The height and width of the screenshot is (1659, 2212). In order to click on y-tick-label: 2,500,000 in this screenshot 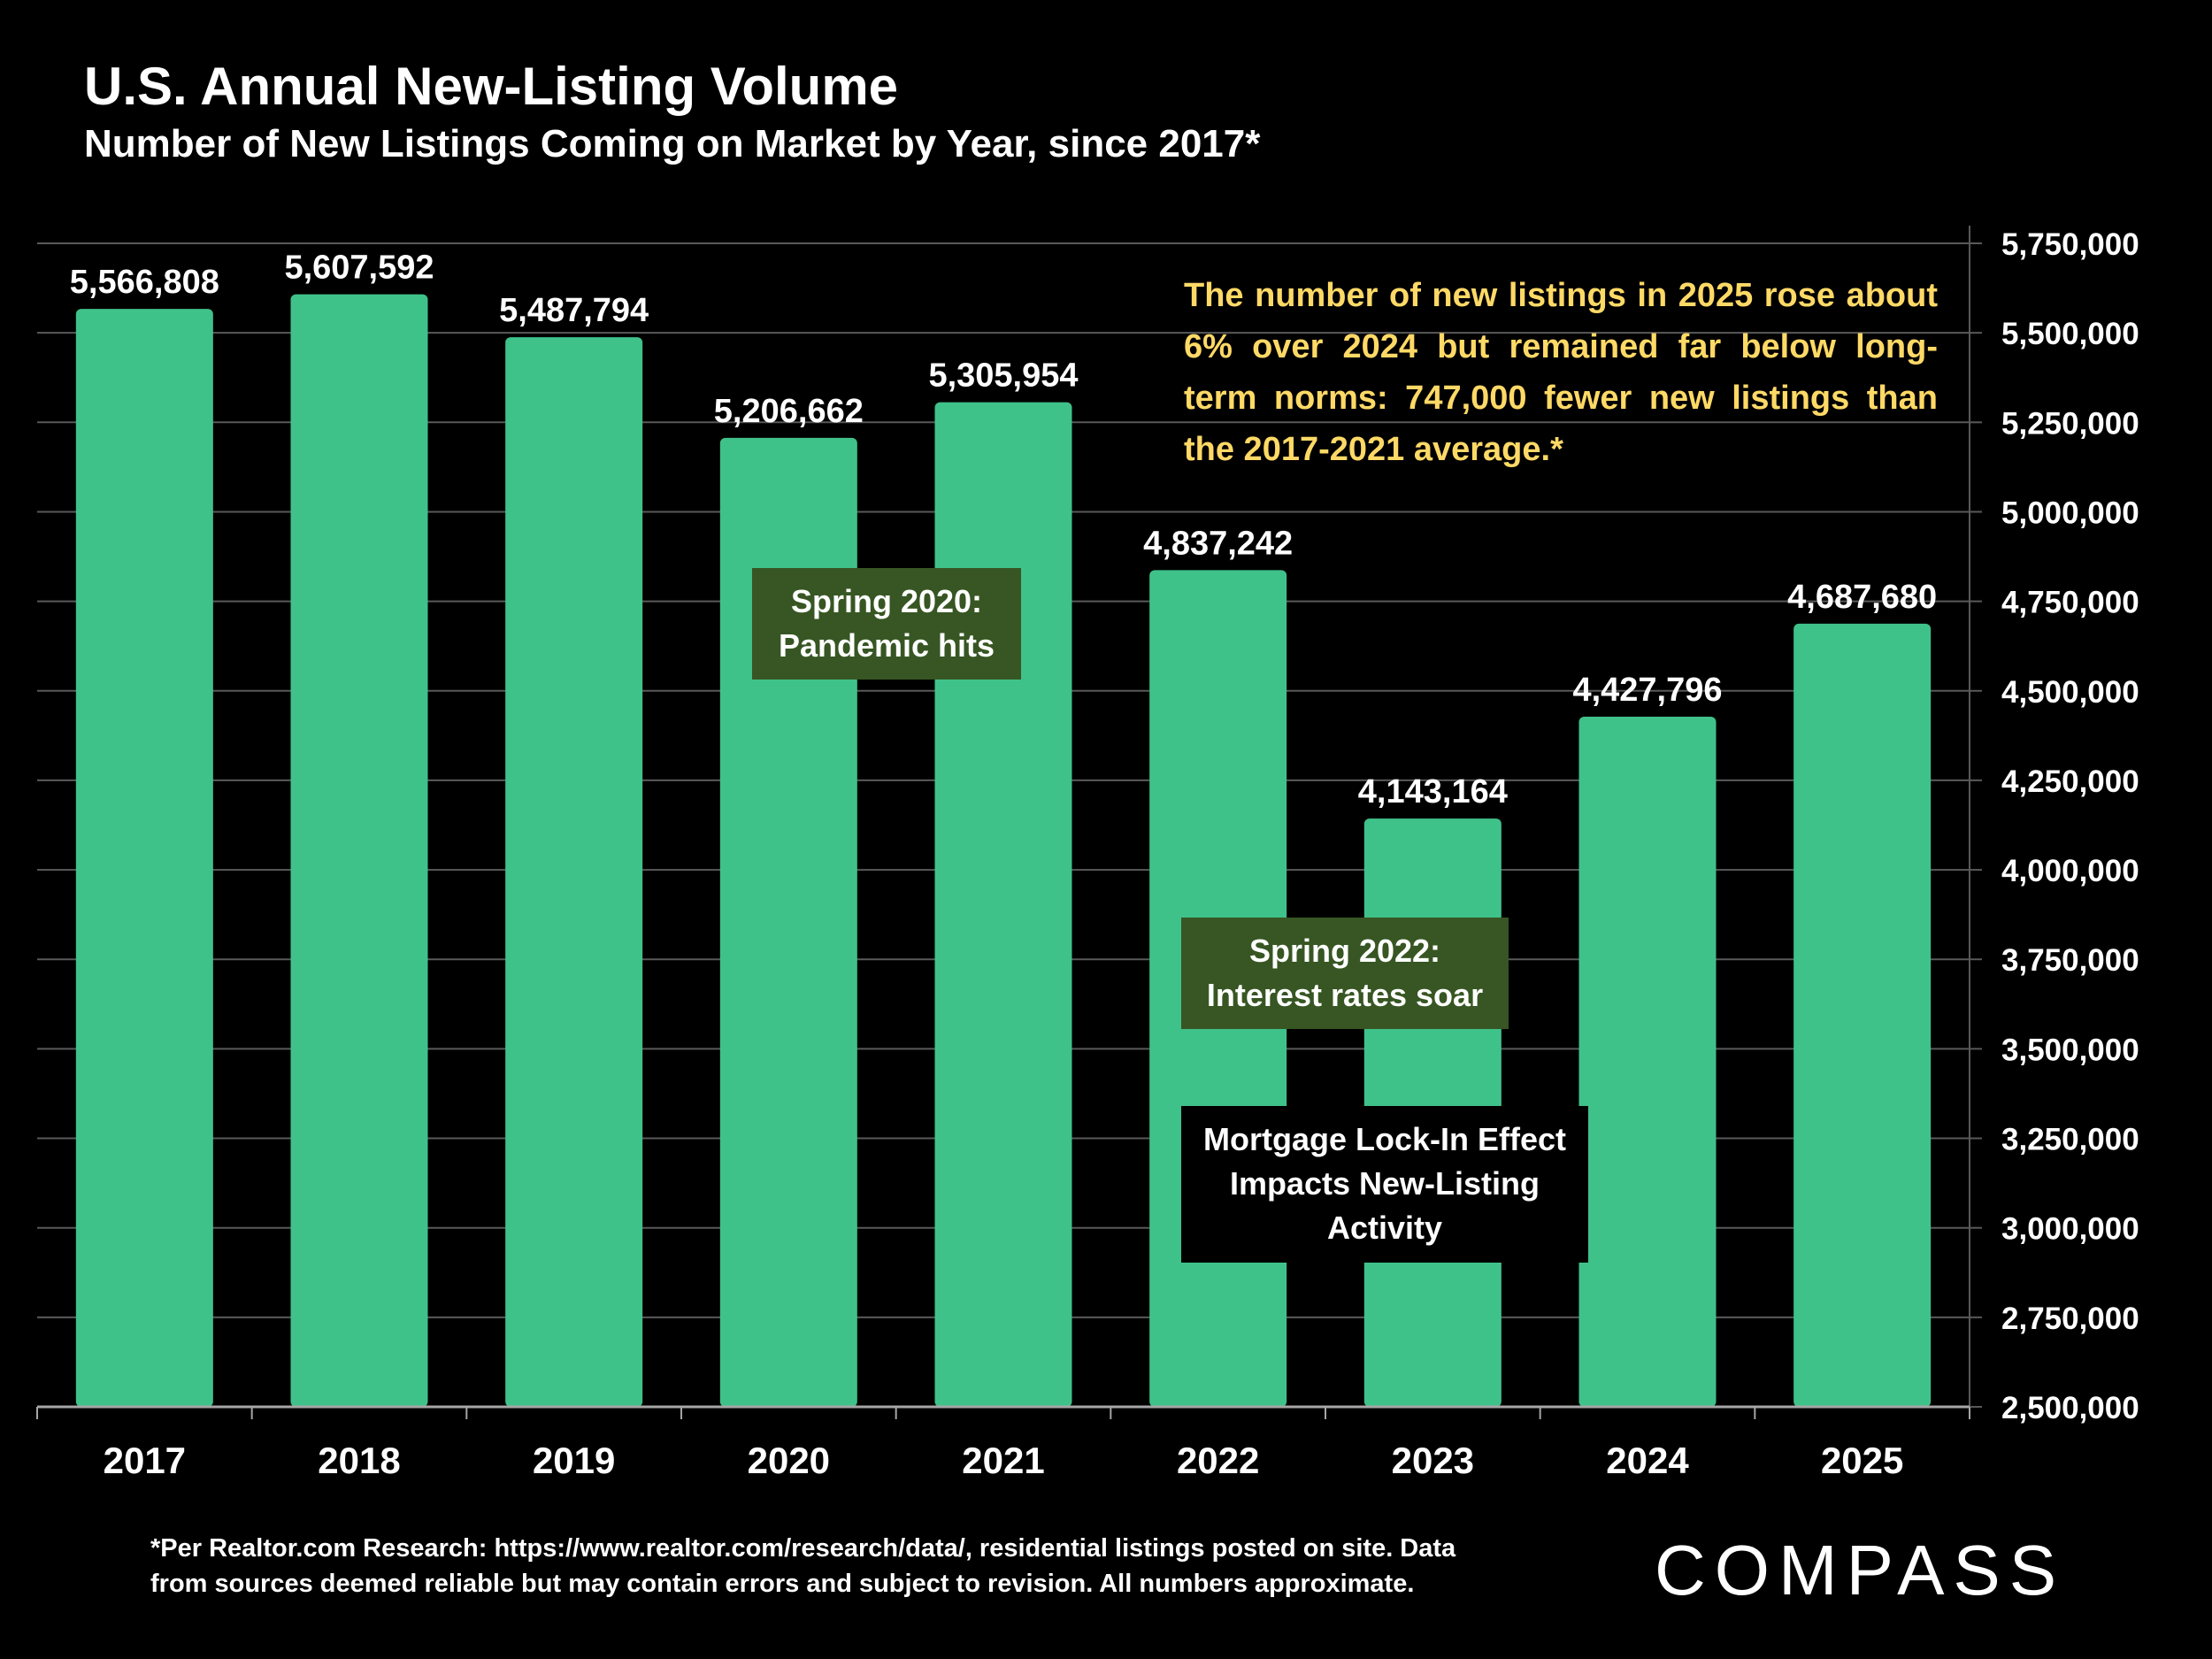, I will do `click(2070, 1408)`.